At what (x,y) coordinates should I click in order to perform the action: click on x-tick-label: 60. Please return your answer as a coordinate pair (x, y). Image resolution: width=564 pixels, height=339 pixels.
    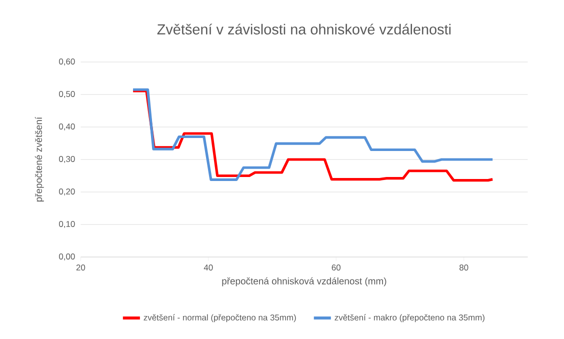
    Looking at the image, I should click on (336, 267).